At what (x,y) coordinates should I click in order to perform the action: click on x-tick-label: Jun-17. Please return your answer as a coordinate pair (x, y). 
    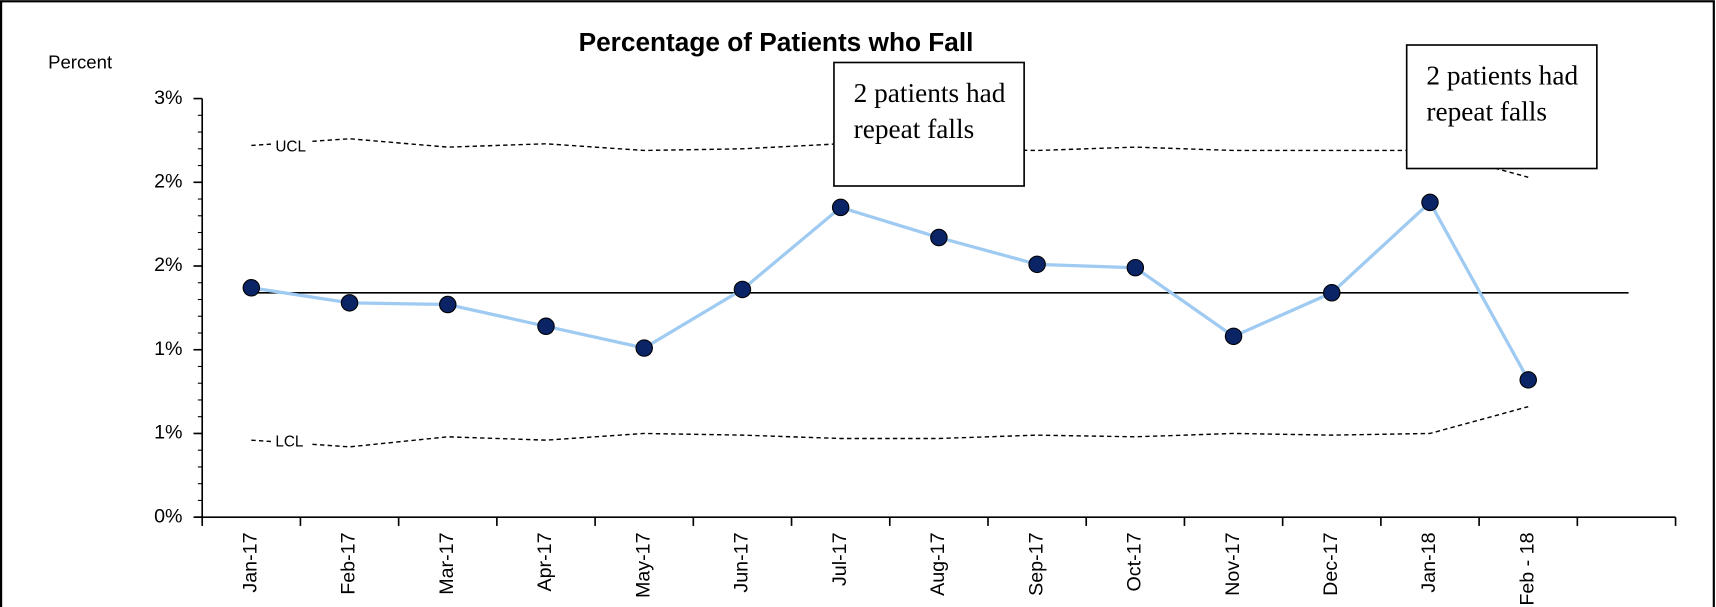
    Looking at the image, I should click on (742, 562).